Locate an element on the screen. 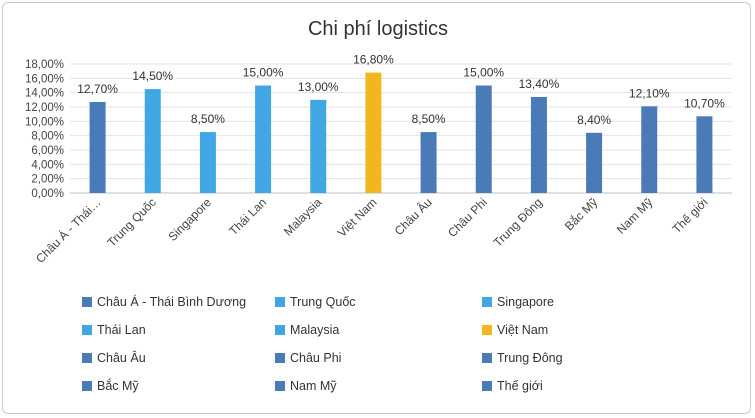 This screenshot has height=418, width=755. y-tick-label: 4,00% is located at coordinates (47, 165).